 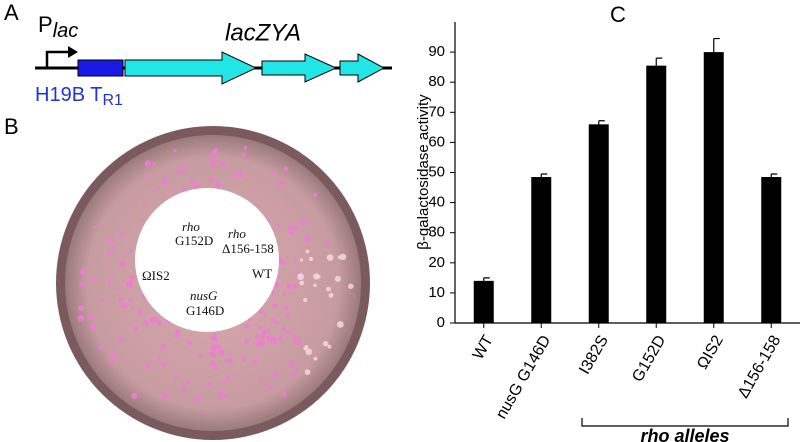 What do you see at coordinates (205, 310) in the screenshot?
I see `plate-label: G146D` at bounding box center [205, 310].